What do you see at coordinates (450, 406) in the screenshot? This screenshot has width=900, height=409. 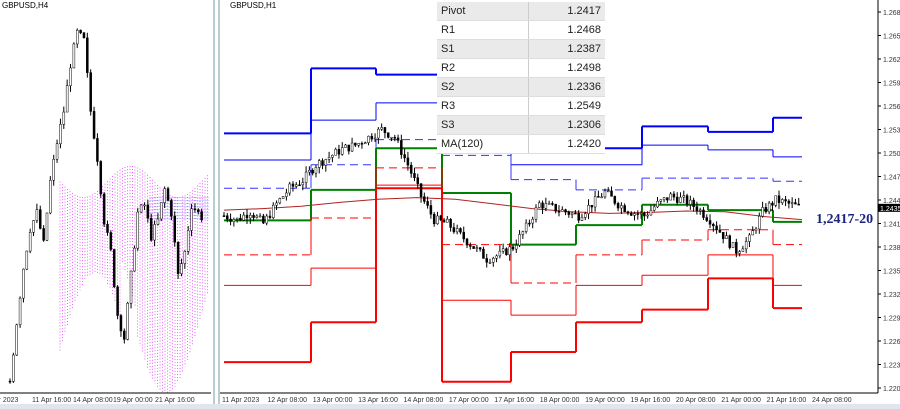 I see `status-bar` at bounding box center [450, 406].